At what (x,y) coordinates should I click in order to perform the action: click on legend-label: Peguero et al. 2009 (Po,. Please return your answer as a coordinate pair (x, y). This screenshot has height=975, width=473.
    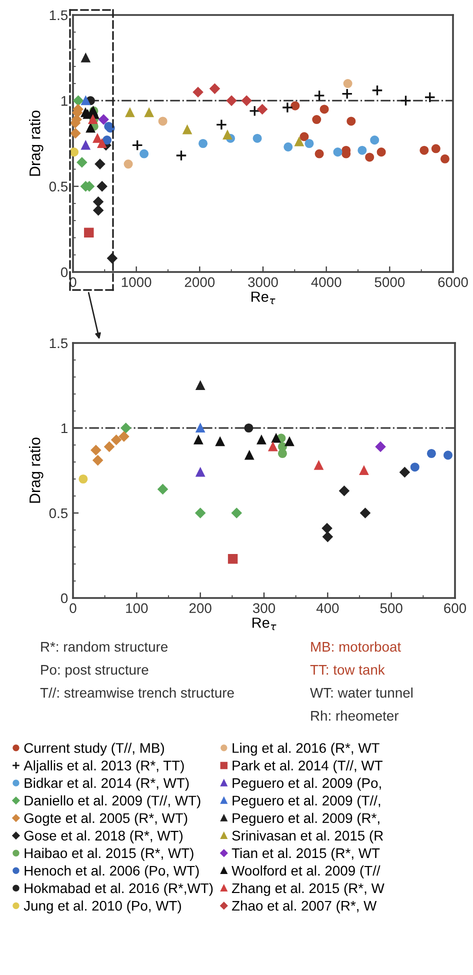
    Looking at the image, I should click on (306, 784).